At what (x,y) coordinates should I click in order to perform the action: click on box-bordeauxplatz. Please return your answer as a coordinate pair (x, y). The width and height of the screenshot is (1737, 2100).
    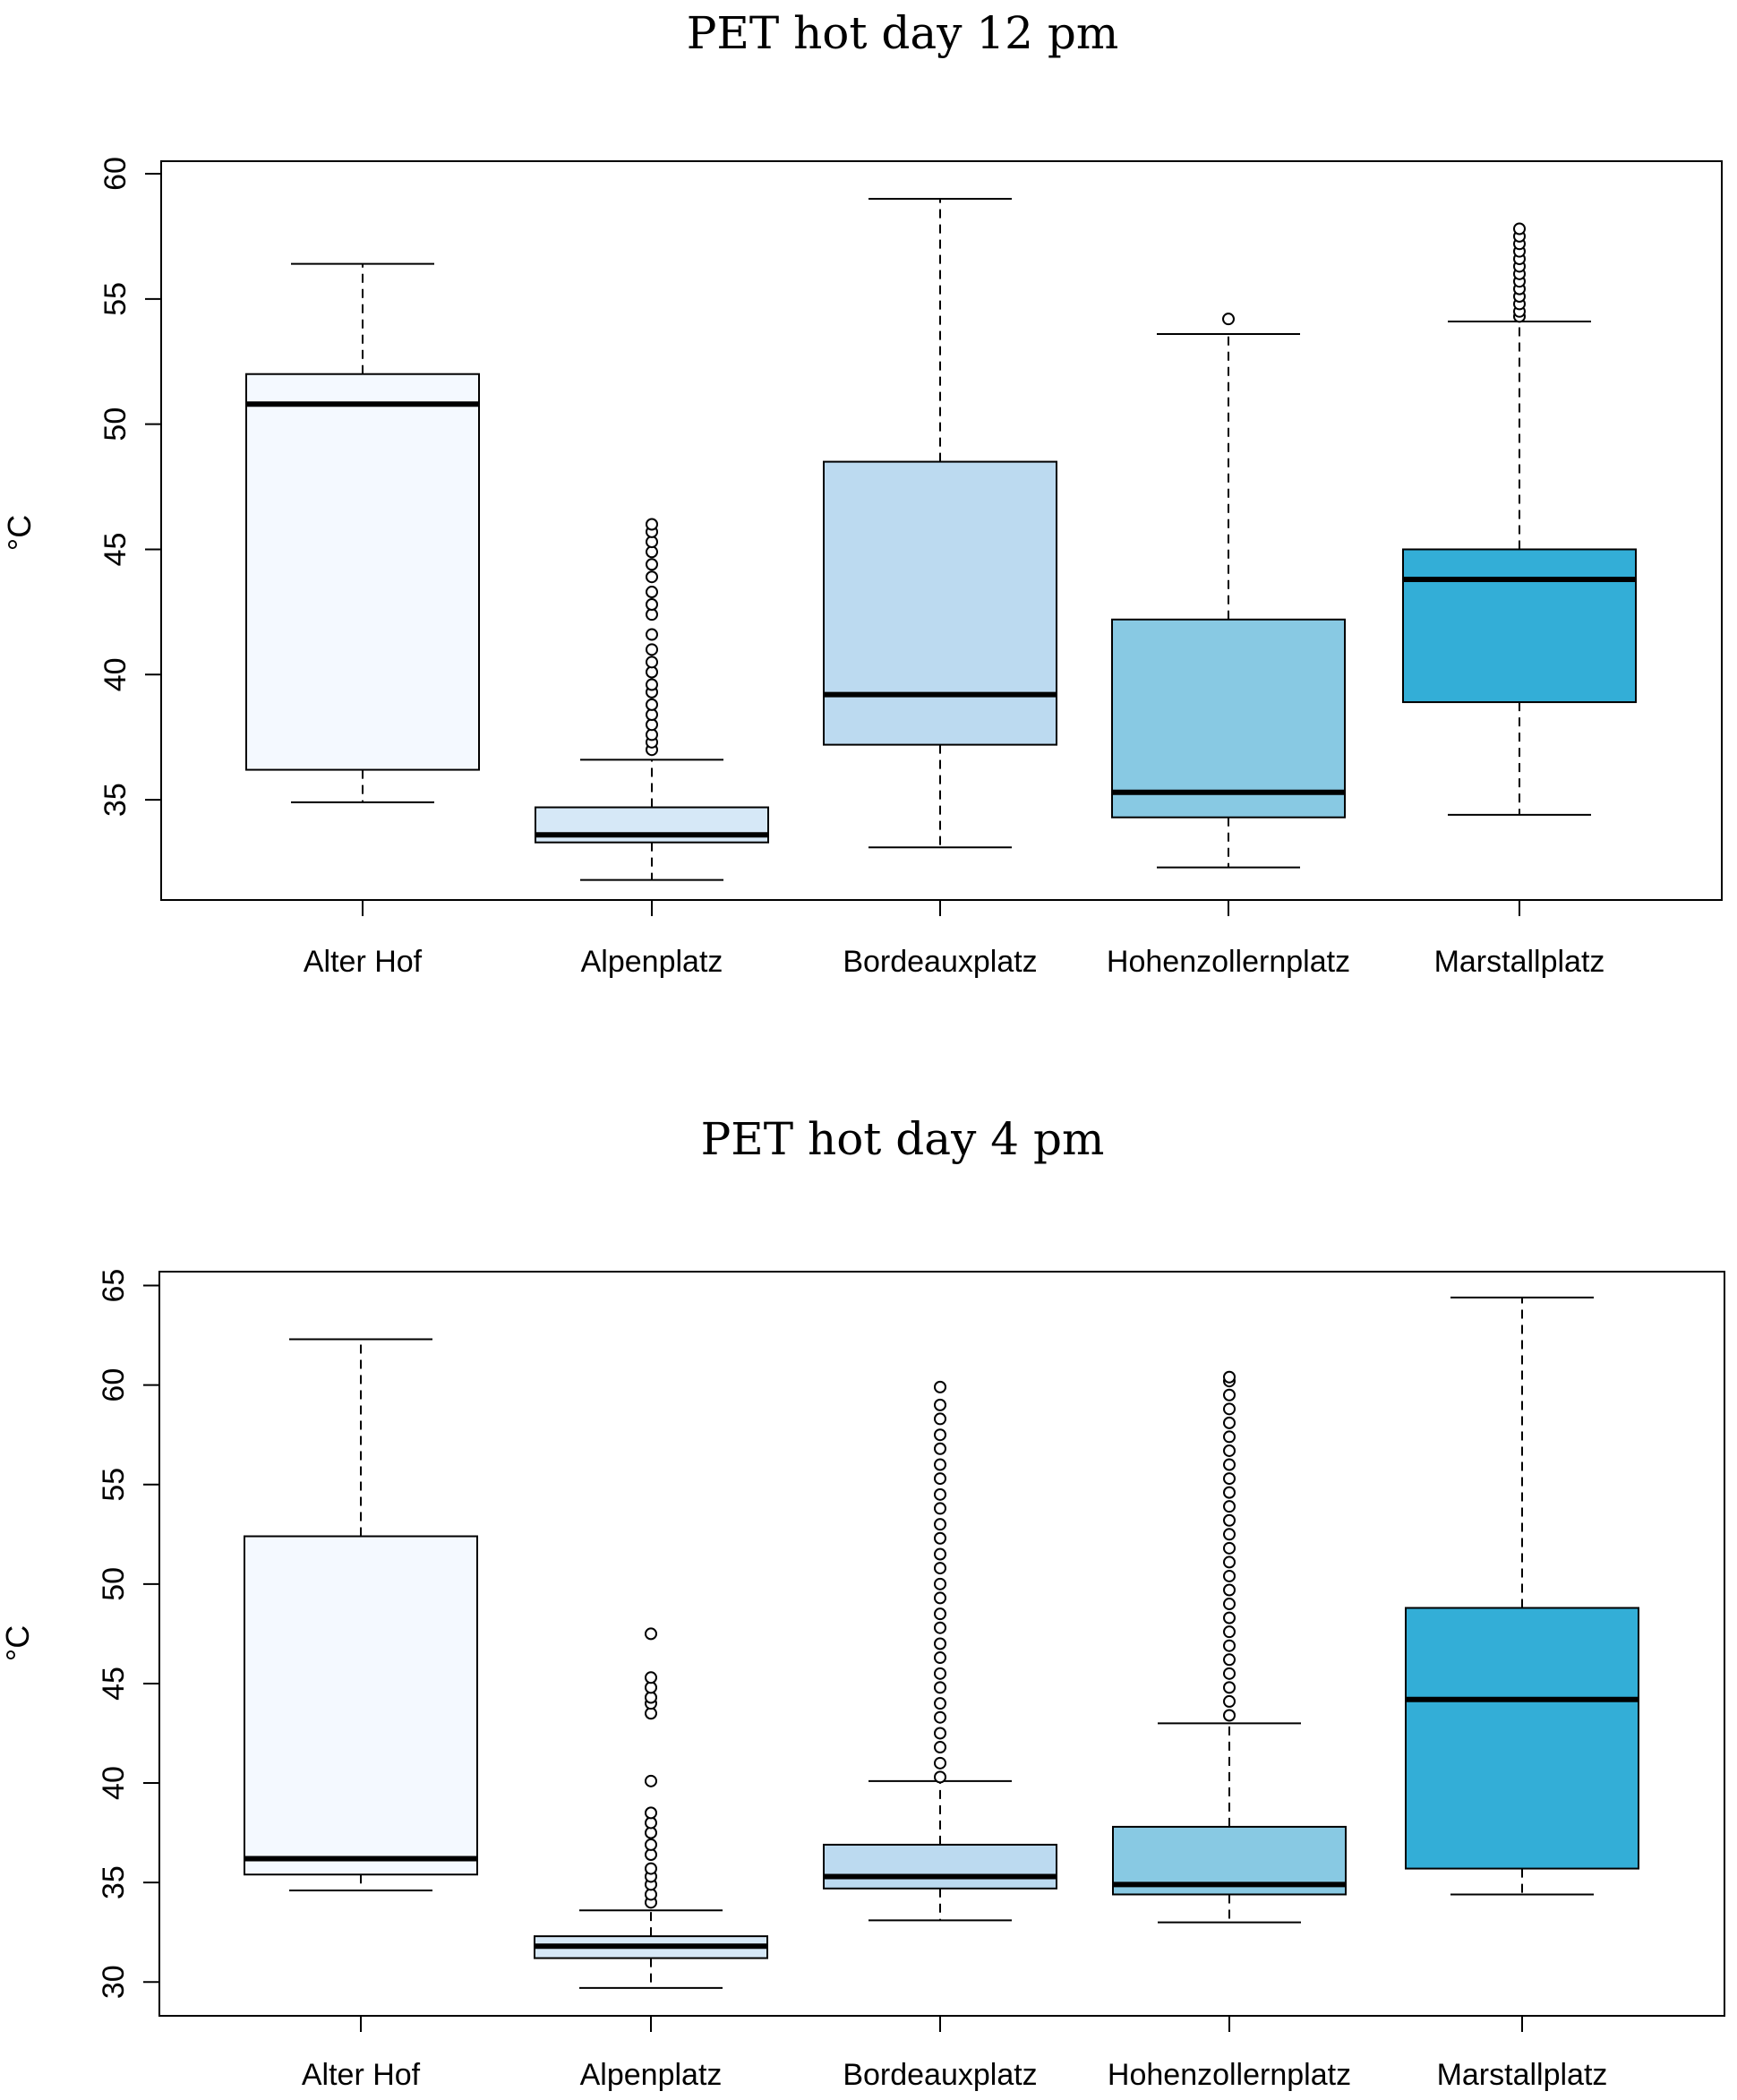
    Looking at the image, I should click on (940, 523).